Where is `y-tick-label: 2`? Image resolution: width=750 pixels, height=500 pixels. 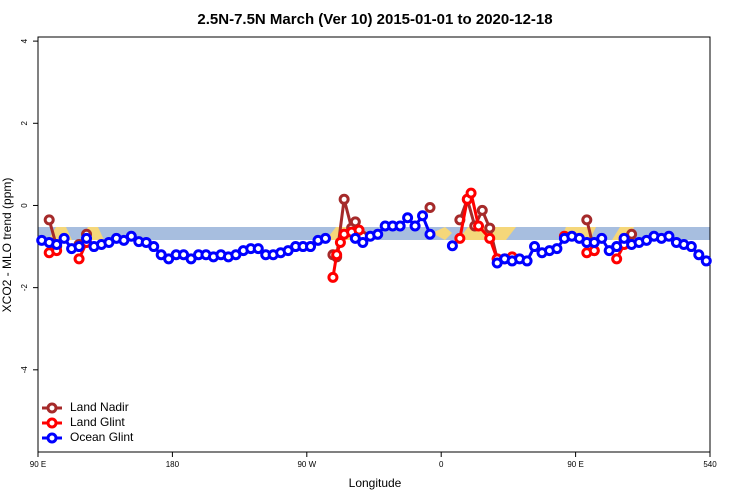
y-tick-label: 2 is located at coordinates (24, 123).